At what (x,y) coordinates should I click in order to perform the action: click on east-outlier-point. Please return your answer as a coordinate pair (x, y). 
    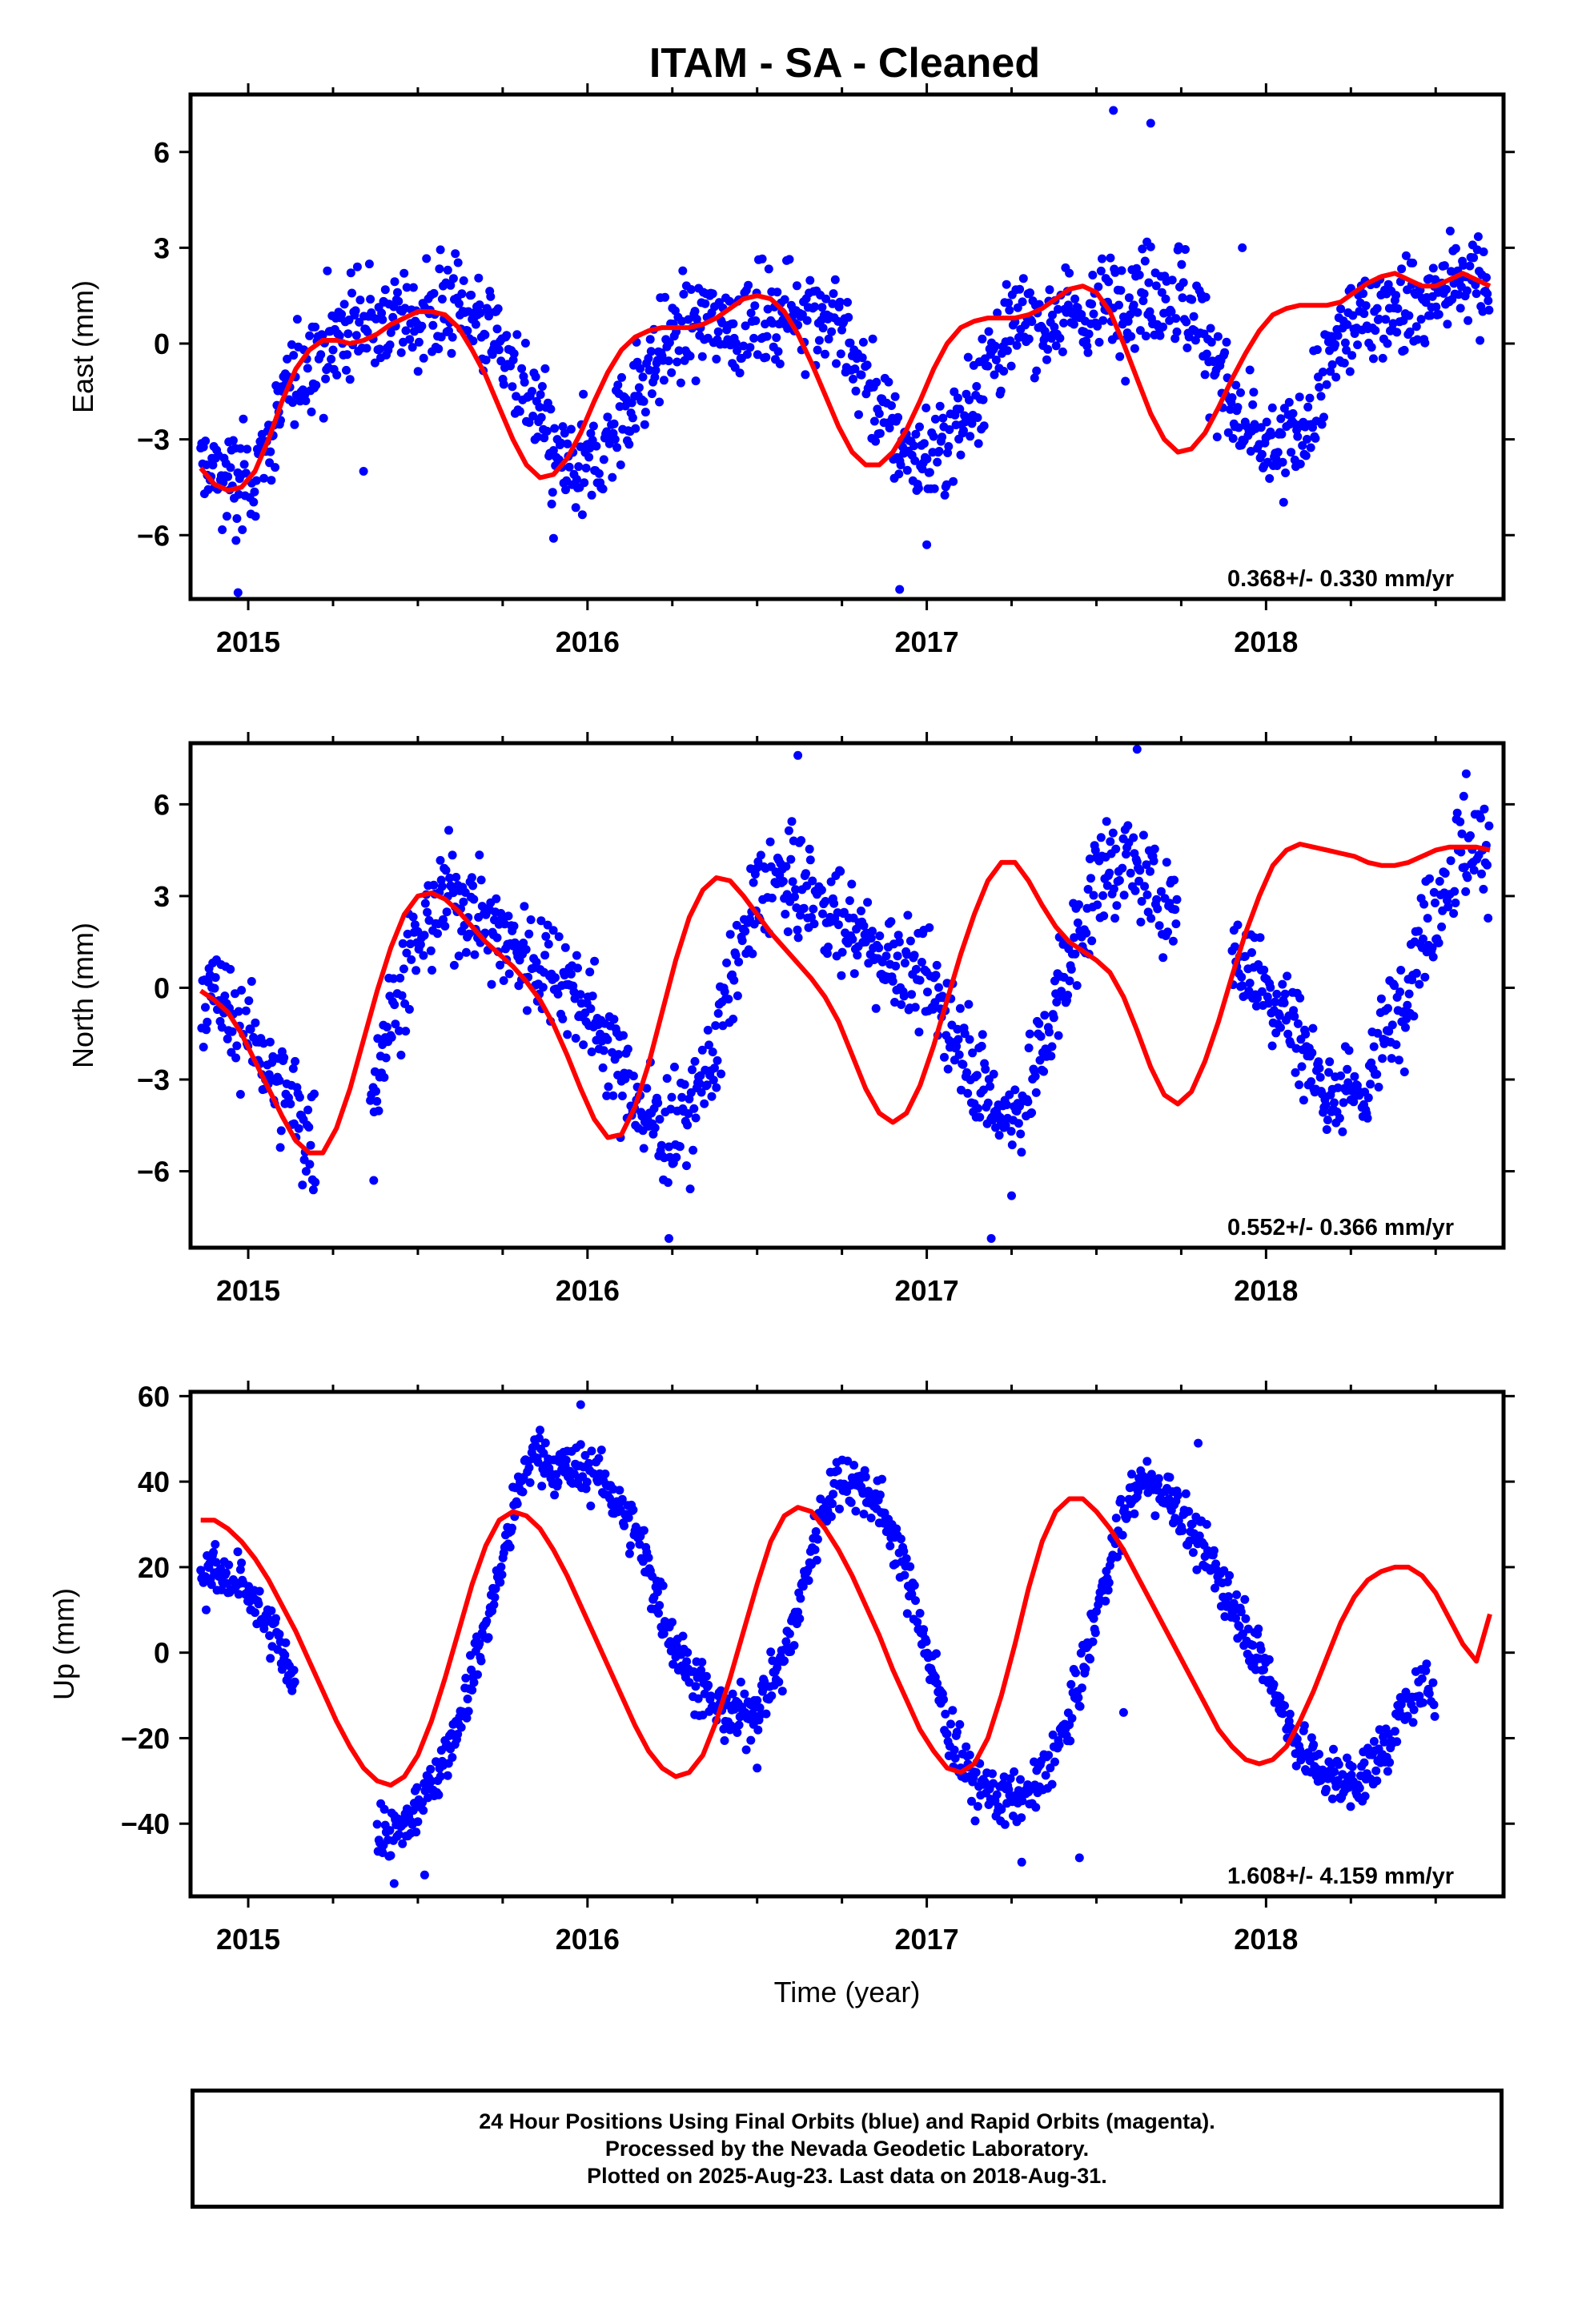
    Looking at the image, I should click on (900, 590).